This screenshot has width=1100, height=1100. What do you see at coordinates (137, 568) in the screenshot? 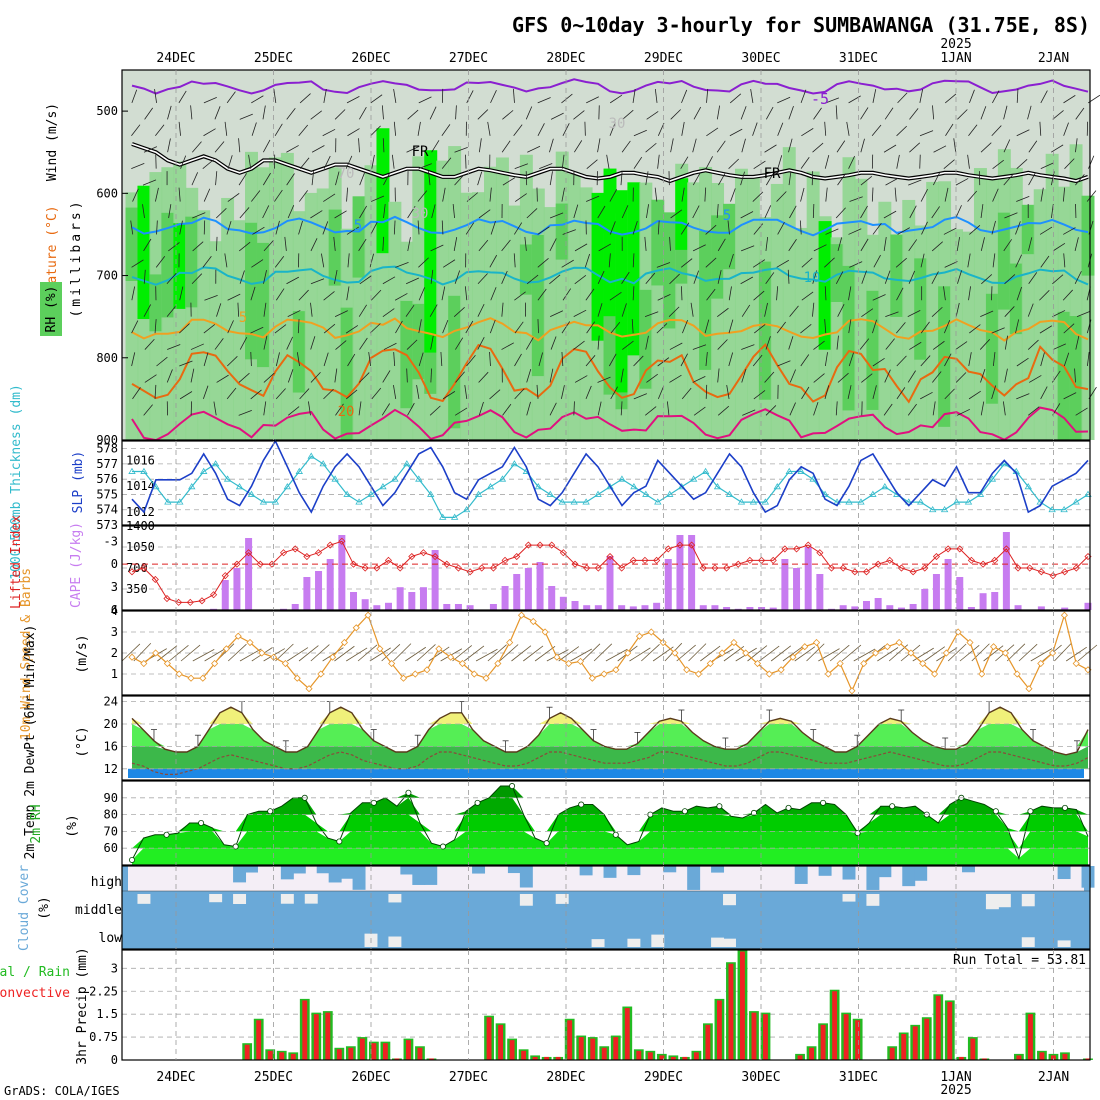
I see `cape-tick-label: 700` at bounding box center [137, 568].